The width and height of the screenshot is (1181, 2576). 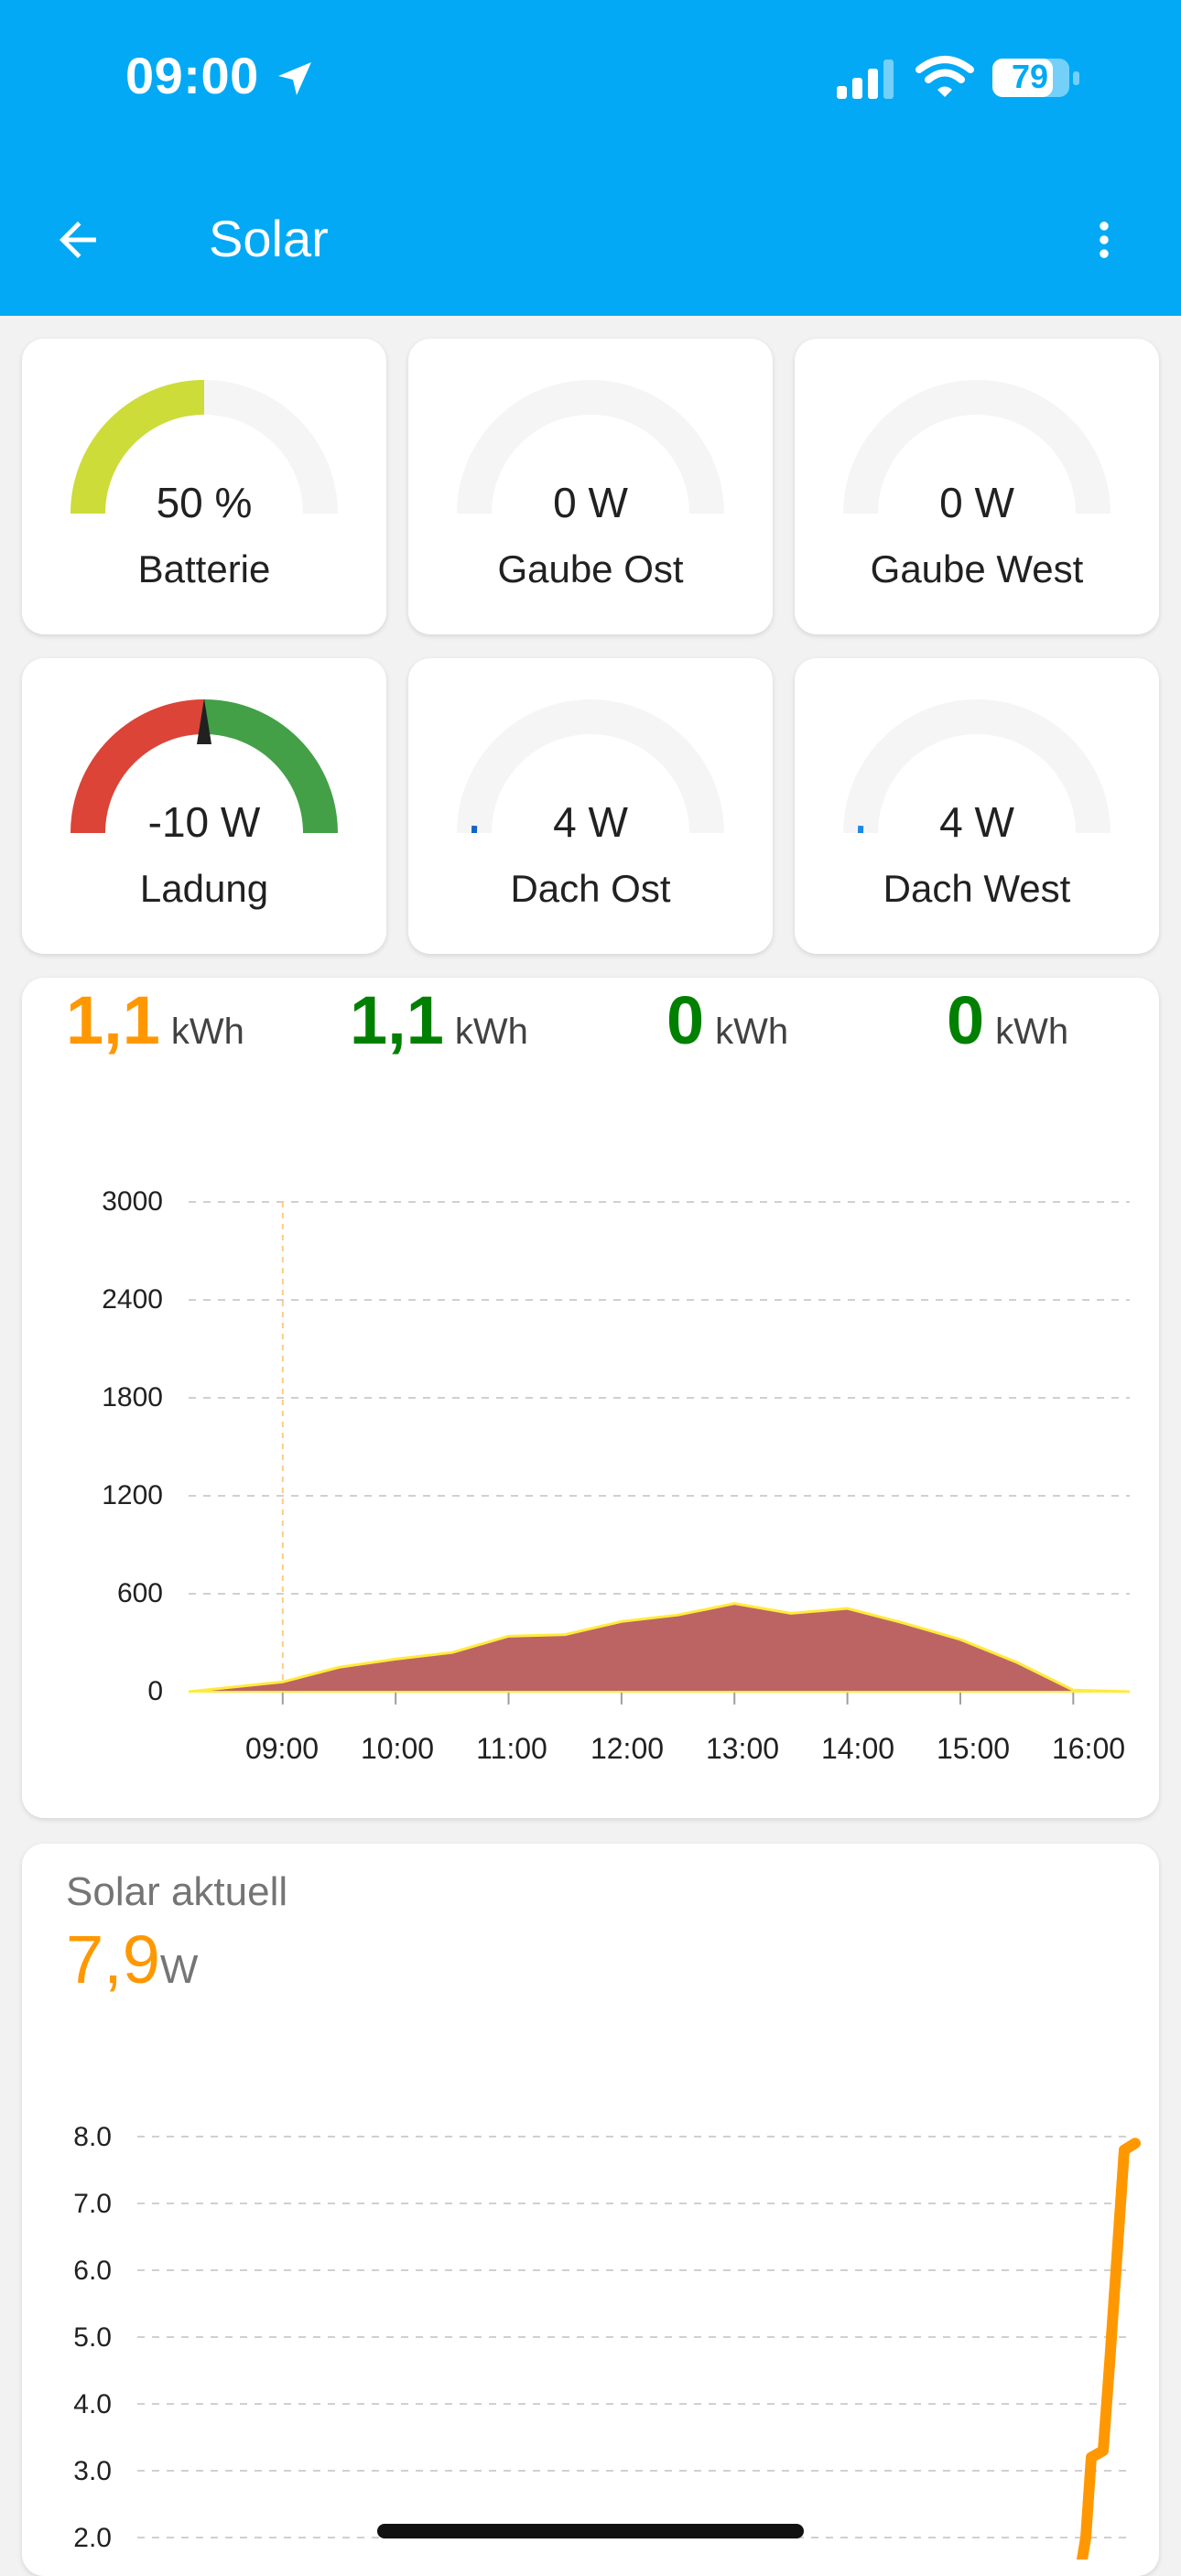 What do you see at coordinates (192, 76) in the screenshot?
I see `status-time: 09:00` at bounding box center [192, 76].